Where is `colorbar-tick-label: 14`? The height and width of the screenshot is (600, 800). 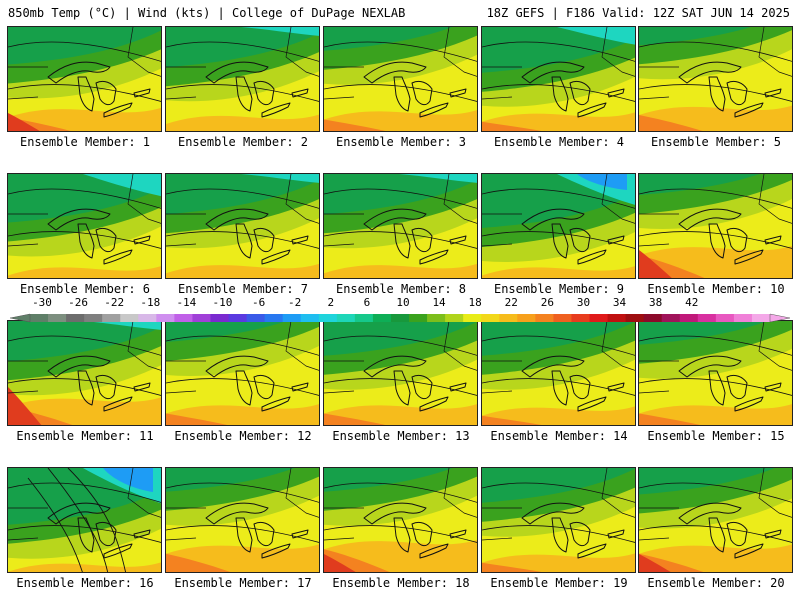 colorbar-tick-label: 14 is located at coordinates (439, 302).